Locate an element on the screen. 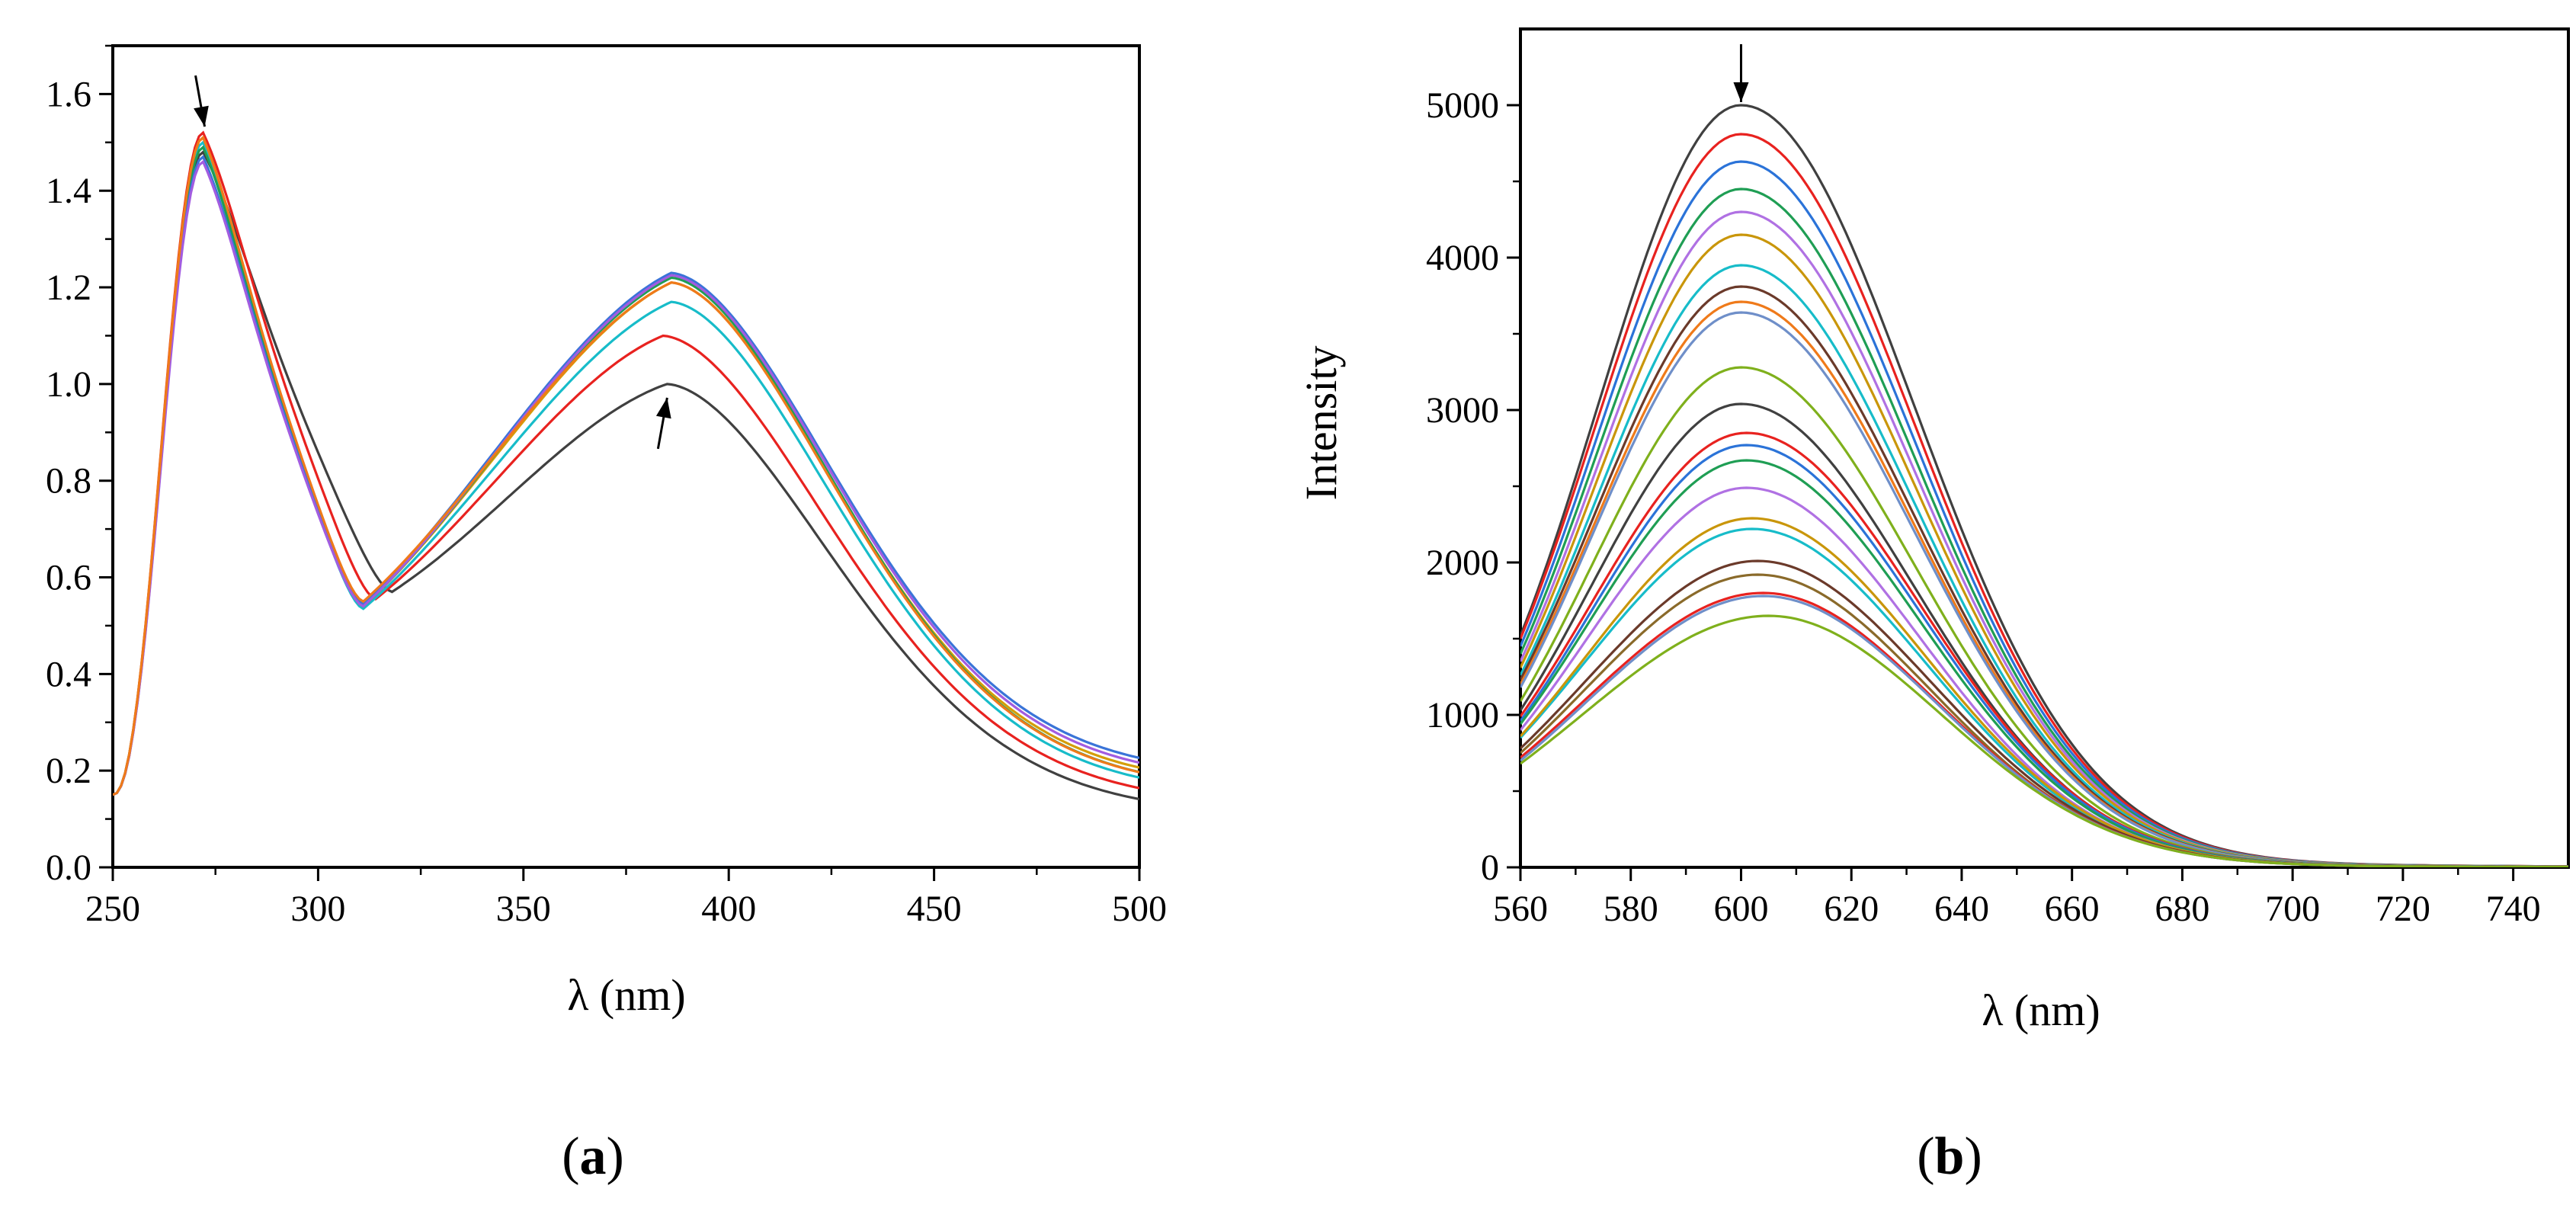  chart-a-ytick-label: 0.2 is located at coordinates (68, 771).